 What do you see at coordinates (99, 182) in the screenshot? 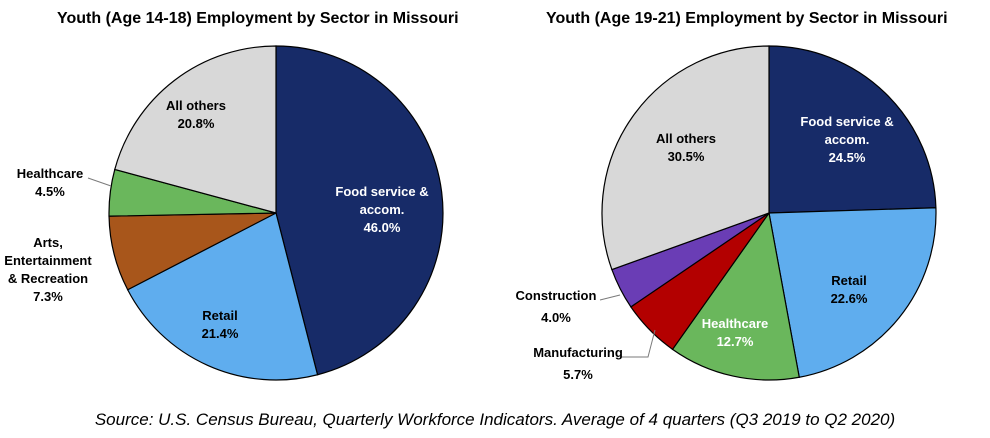
I see `leader-line-healthcare` at bounding box center [99, 182].